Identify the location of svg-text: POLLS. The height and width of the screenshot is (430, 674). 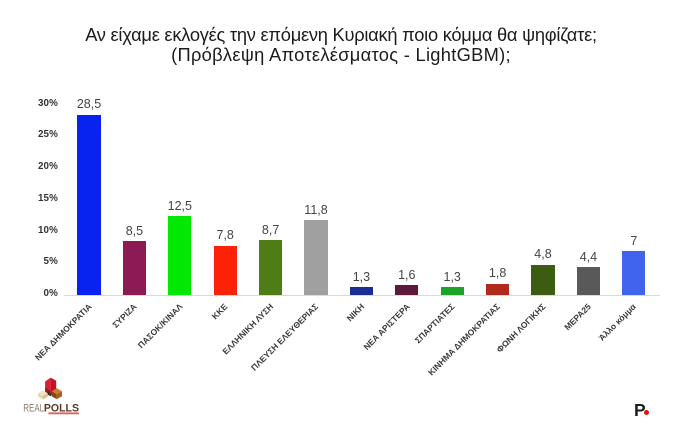
(61, 409).